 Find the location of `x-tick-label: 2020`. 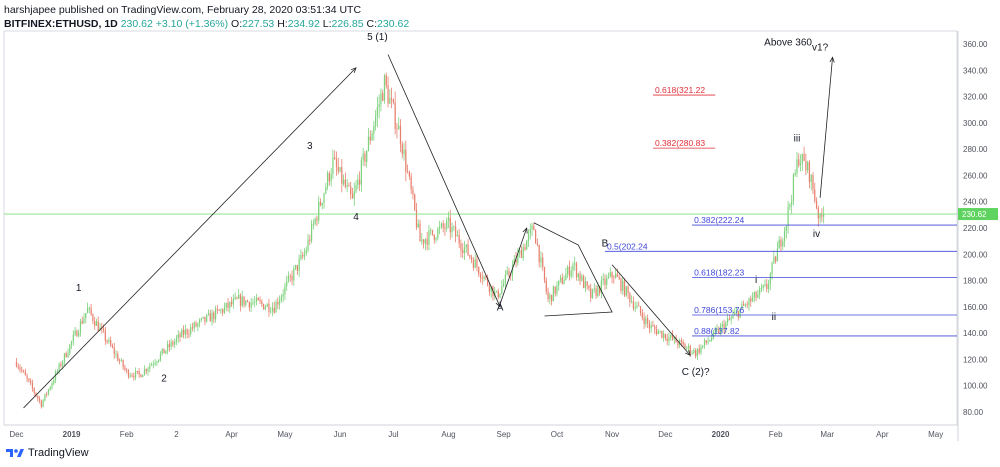

x-tick-label: 2020 is located at coordinates (721, 434).